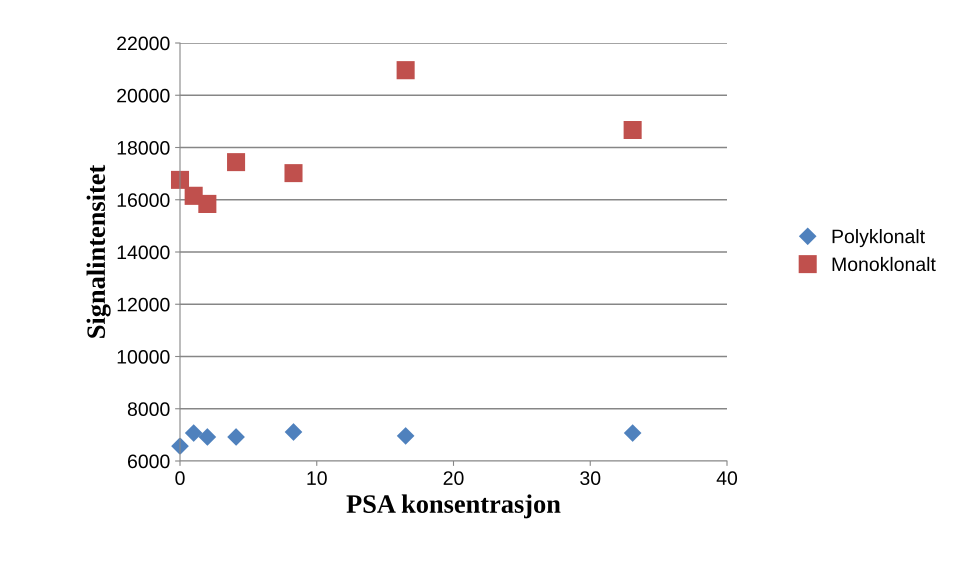  Describe the element at coordinates (143, 95) in the screenshot. I see `y-tick-label: 20000` at that location.